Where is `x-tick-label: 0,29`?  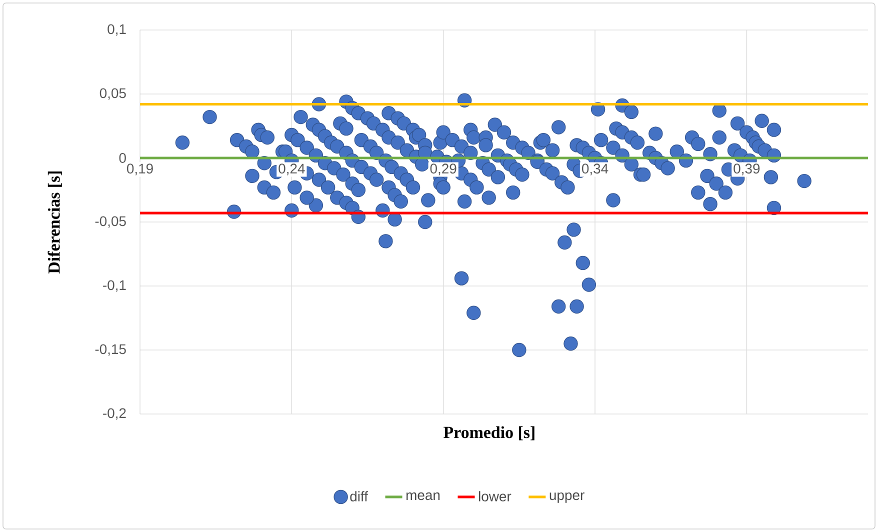 x-tick-label: 0,29 is located at coordinates (443, 170).